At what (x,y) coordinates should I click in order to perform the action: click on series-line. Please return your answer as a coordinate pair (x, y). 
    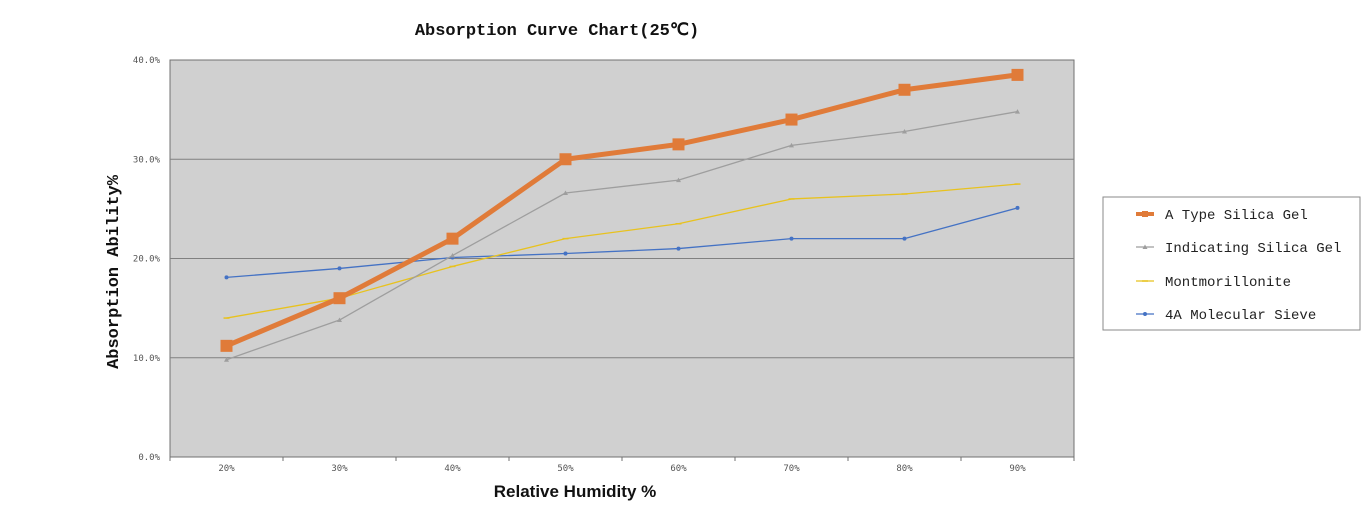
    Looking at the image, I should click on (622, 243).